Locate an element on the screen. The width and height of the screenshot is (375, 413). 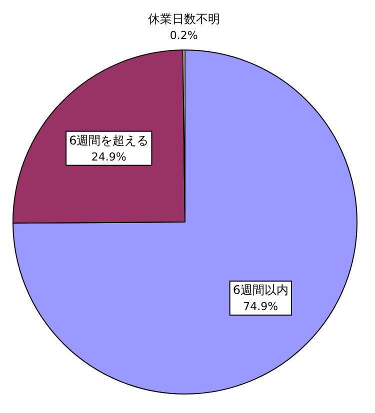
slice-label: 6週間を超える is located at coordinates (109, 140).